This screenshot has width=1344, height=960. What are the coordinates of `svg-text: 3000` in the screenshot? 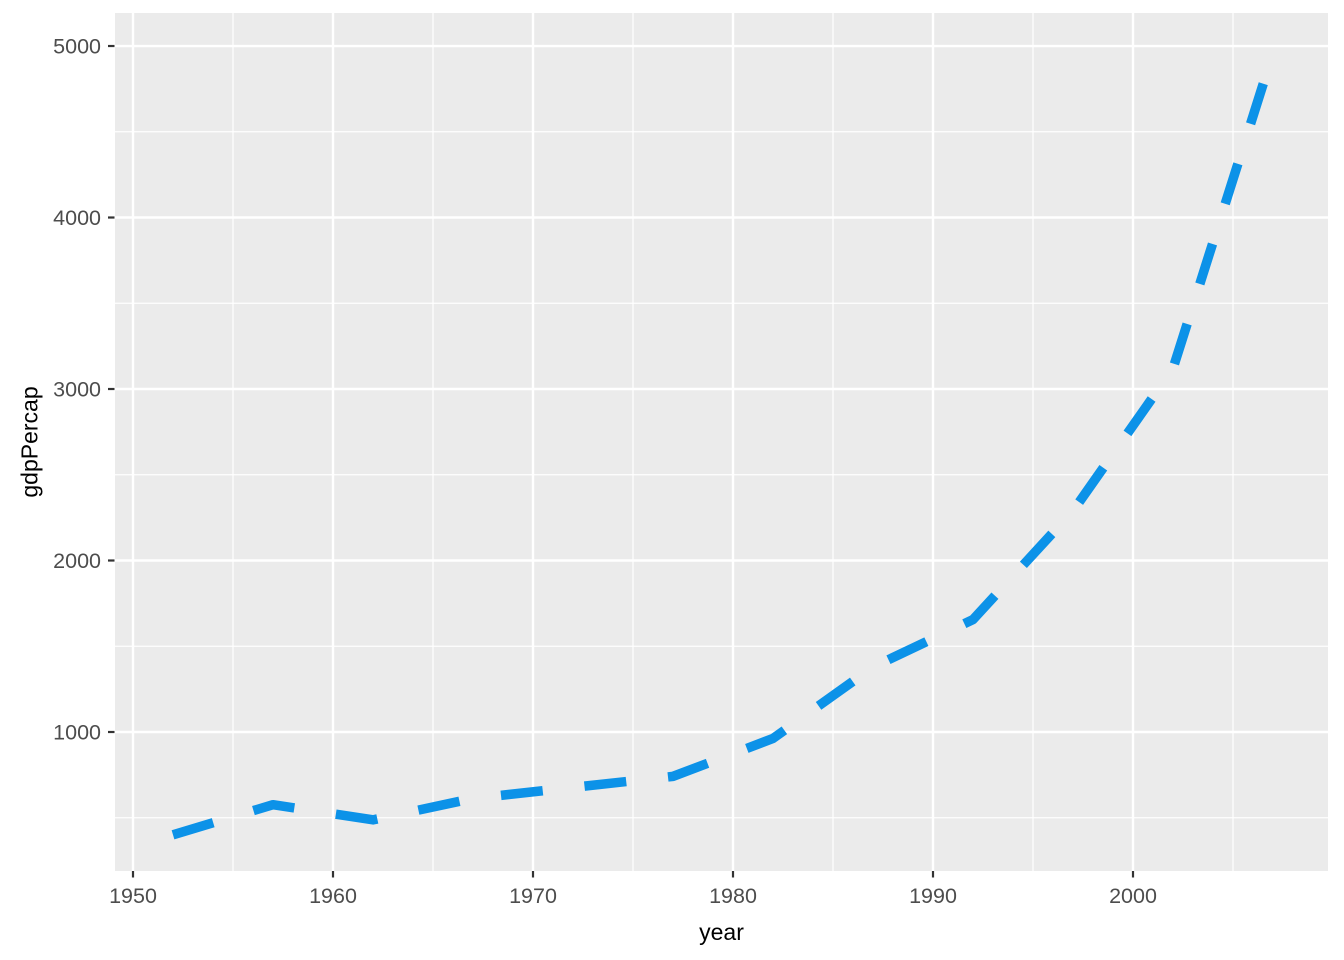 It's located at (77, 390).